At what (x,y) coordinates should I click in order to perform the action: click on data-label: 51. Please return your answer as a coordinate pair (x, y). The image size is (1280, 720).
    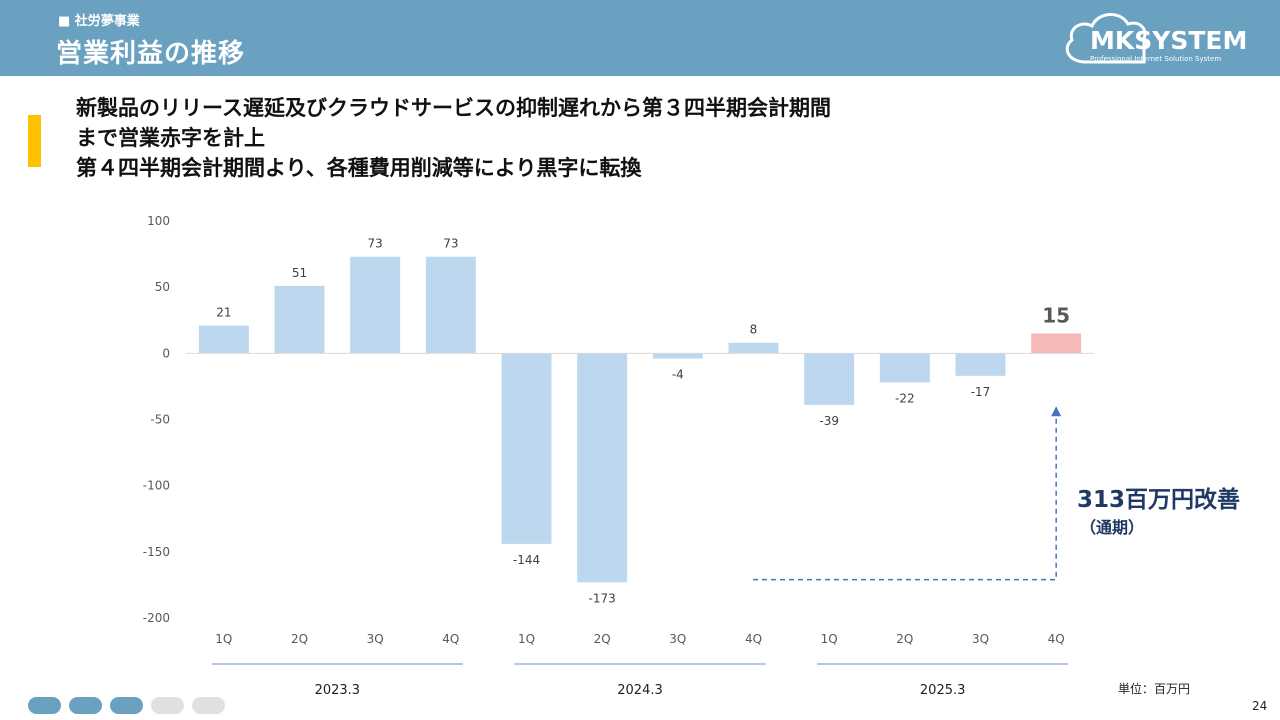
    Looking at the image, I should click on (299, 273).